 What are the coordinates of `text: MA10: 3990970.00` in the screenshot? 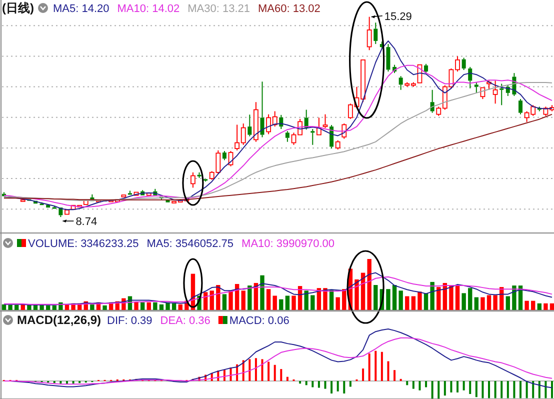 It's located at (288, 244).